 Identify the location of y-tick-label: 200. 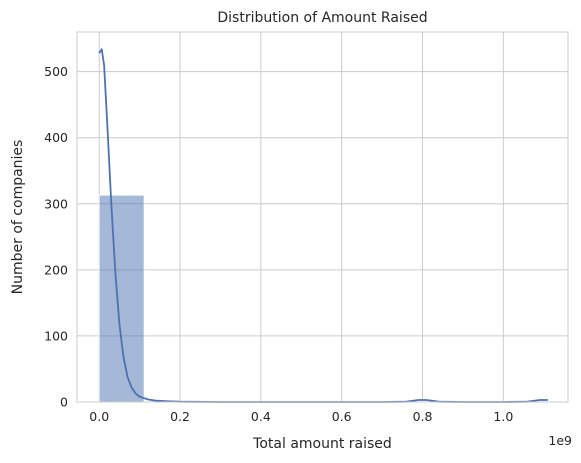
(56, 269).